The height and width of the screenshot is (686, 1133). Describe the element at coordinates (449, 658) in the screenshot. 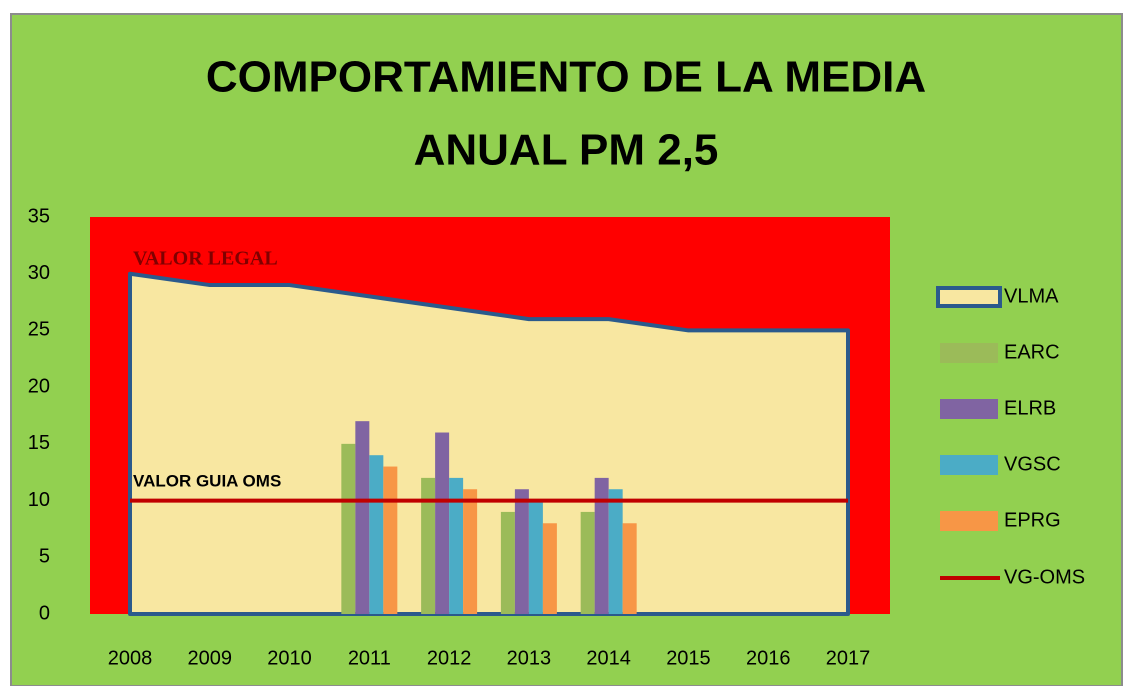

I see `x-tick-label: 2012` at that location.